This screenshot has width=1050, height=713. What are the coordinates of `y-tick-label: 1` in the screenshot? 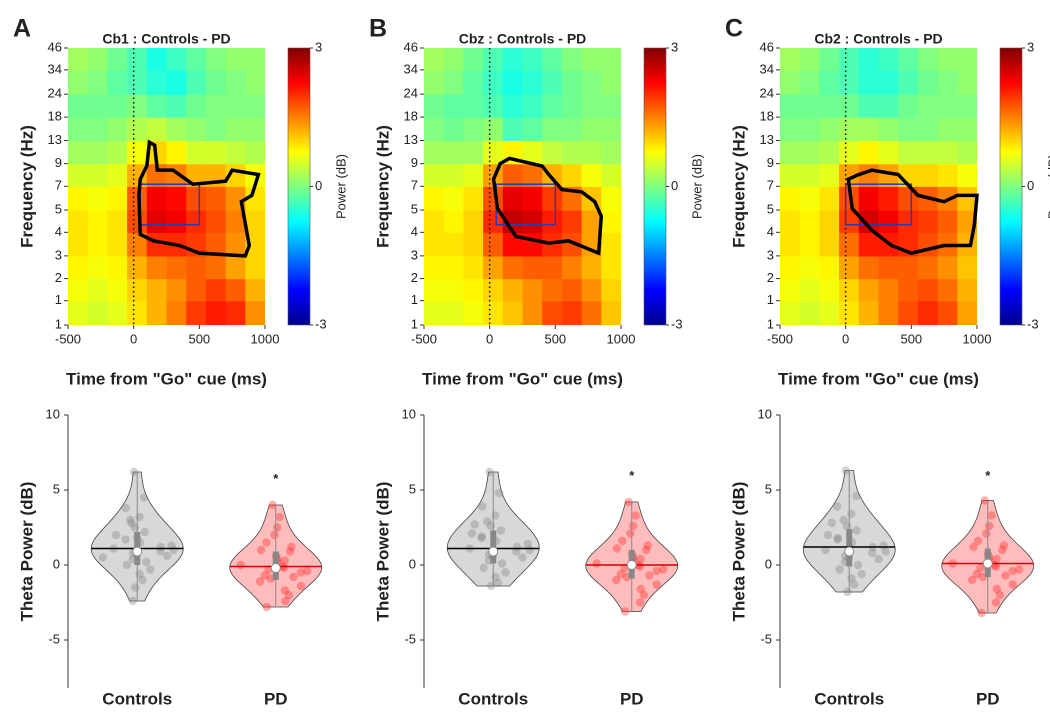 It's located at (58, 299).